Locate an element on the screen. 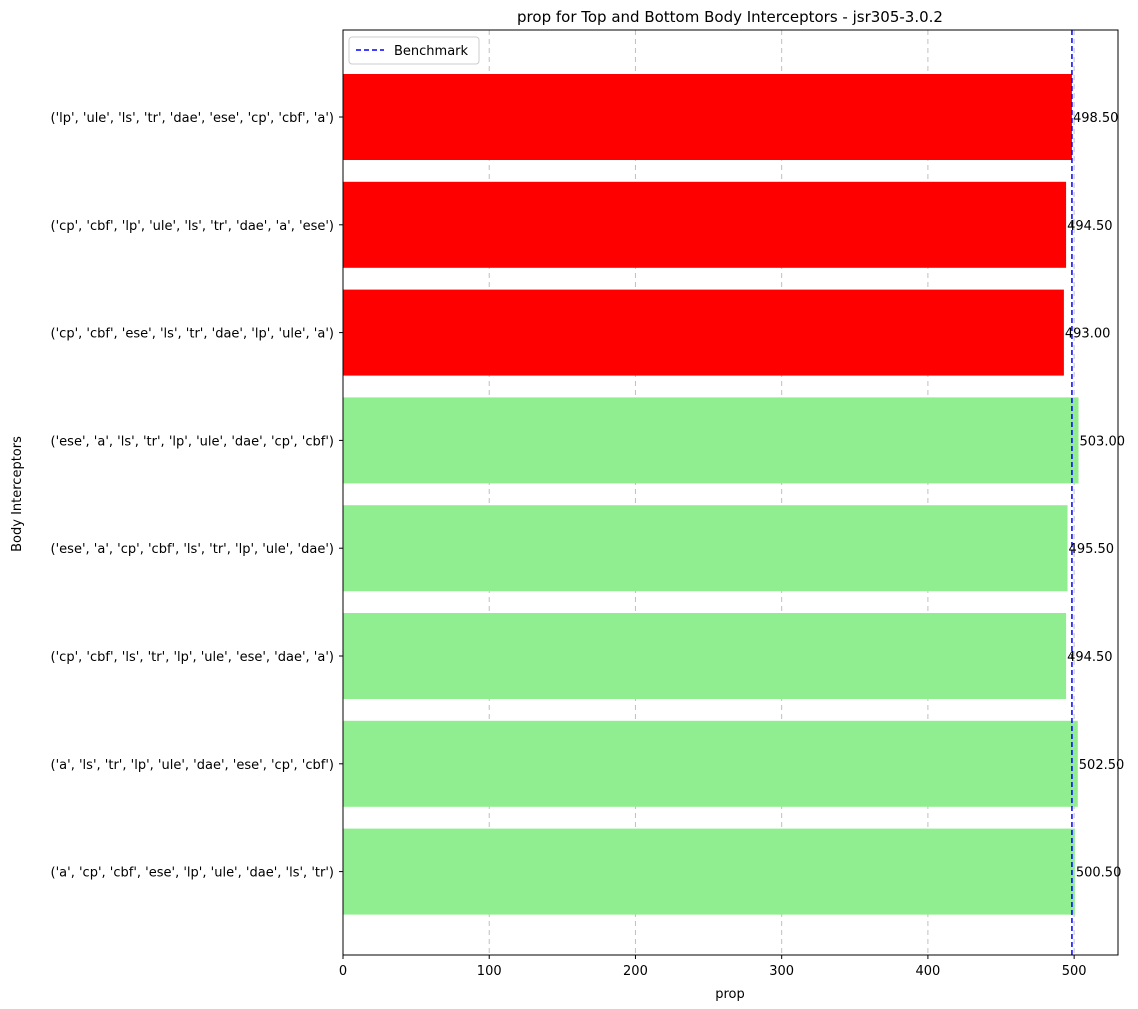  data-label: 493.00 is located at coordinates (1088, 334).